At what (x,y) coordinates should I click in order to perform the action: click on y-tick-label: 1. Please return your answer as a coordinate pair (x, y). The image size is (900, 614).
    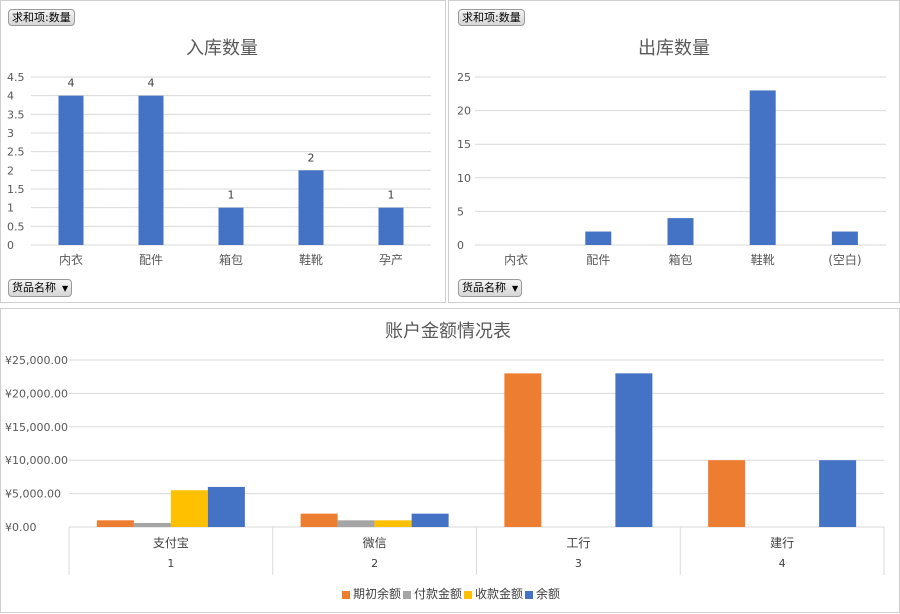
    Looking at the image, I should click on (10, 208).